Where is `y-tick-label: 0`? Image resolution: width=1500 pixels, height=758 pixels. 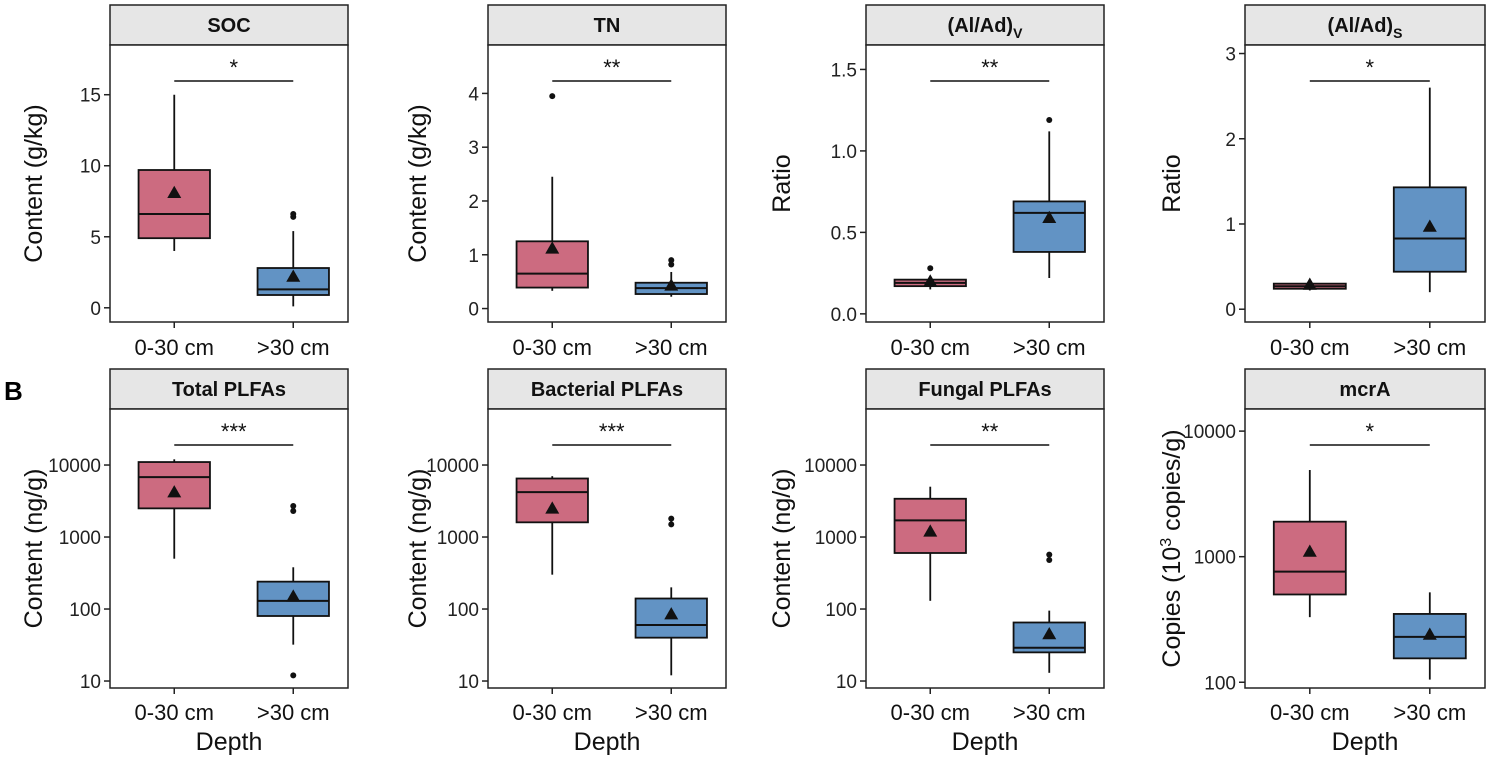
y-tick-label: 0 is located at coordinates (1230, 310).